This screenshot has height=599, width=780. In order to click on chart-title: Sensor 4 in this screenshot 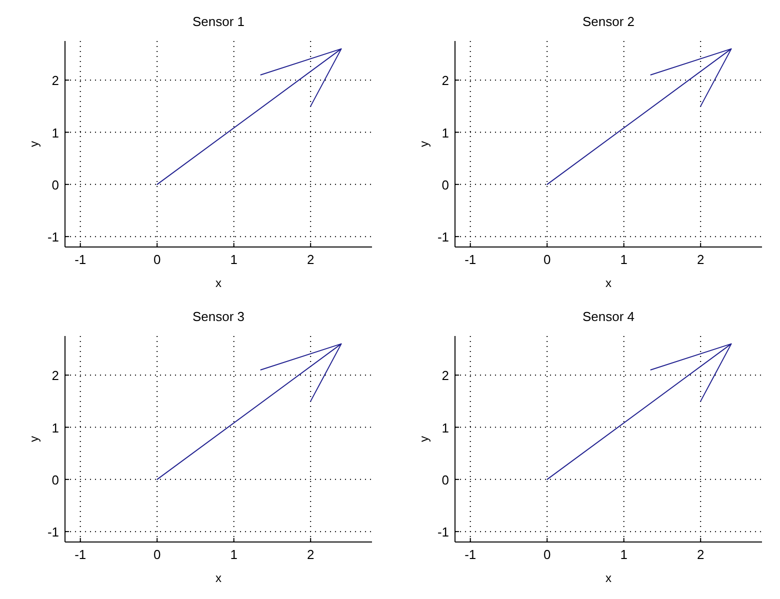, I will do `click(608, 316)`.